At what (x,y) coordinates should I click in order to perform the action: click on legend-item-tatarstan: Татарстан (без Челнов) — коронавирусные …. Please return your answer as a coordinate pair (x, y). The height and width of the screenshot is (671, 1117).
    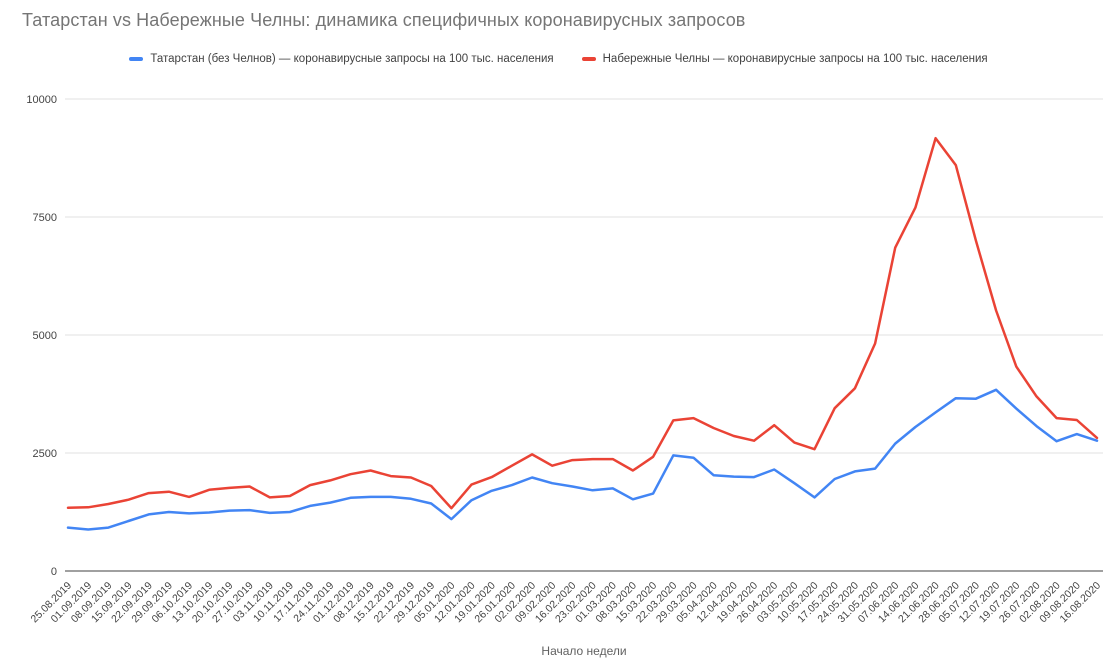
    Looking at the image, I should click on (341, 59).